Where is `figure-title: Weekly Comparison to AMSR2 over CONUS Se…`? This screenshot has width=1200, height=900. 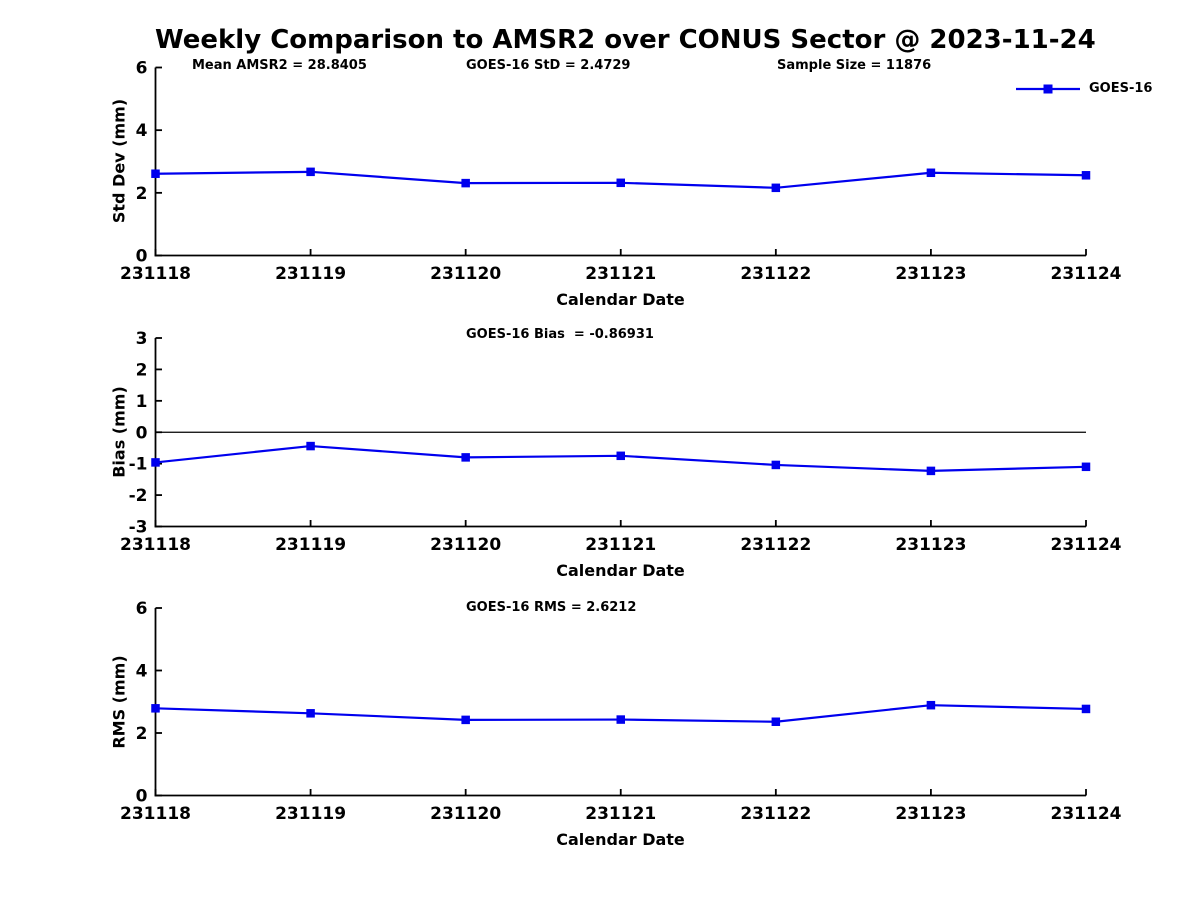
figure-title: Weekly Comparison to AMSR2 over CONUS Se… is located at coordinates (625, 40).